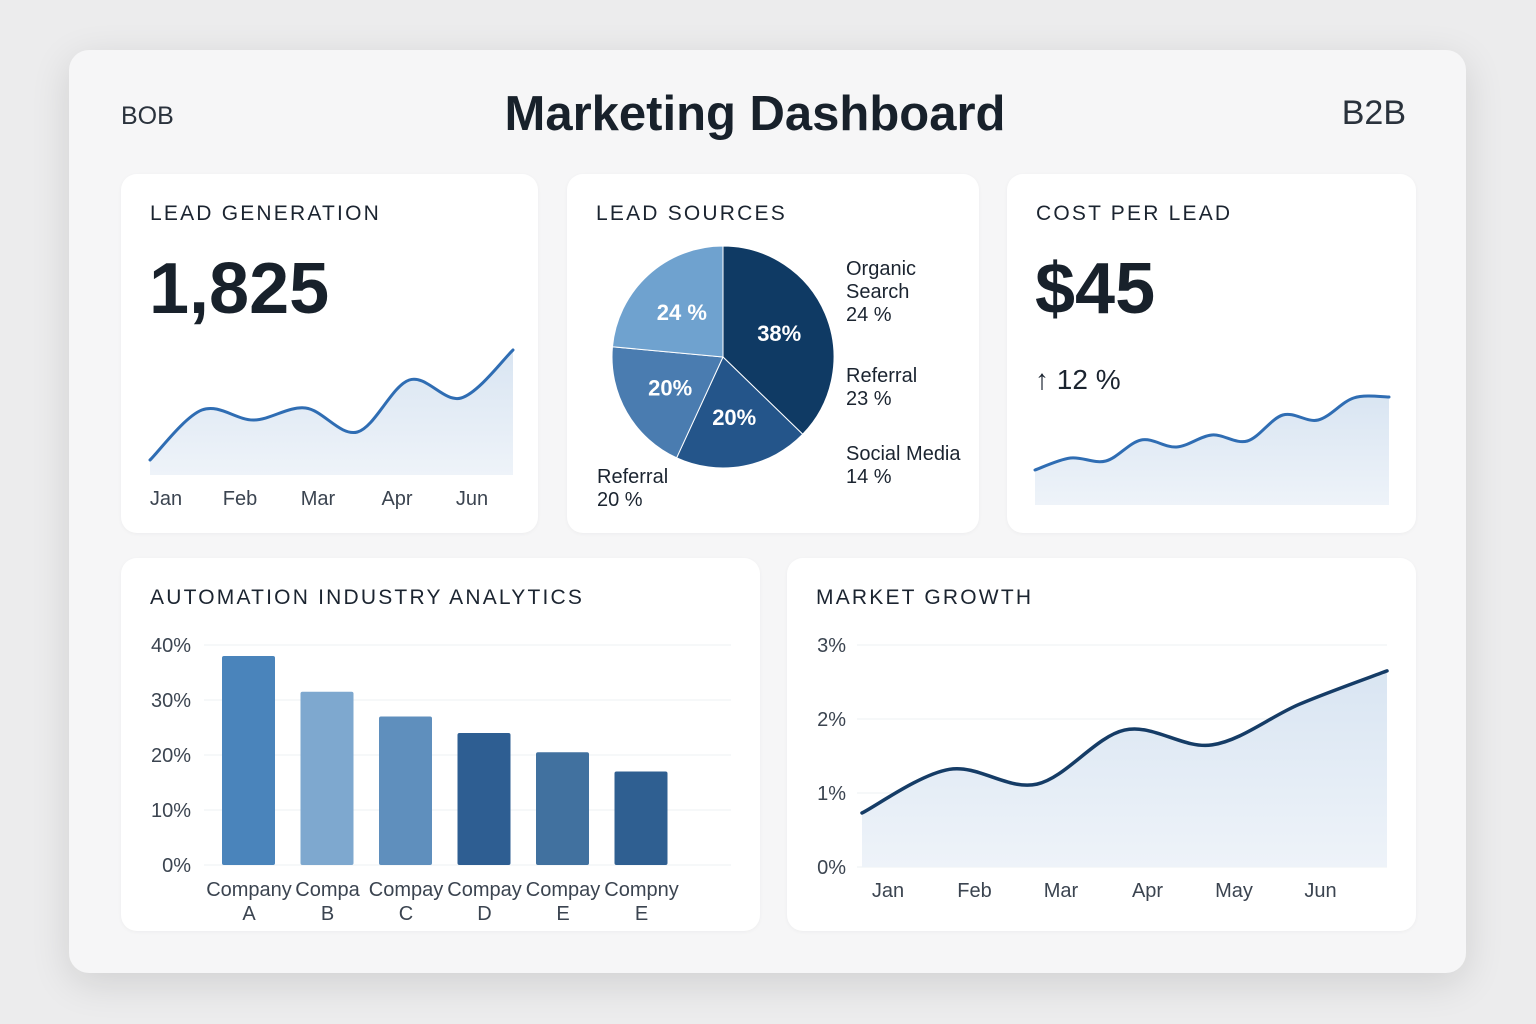  I want to click on y-tick-label: 30%, so click(171, 701).